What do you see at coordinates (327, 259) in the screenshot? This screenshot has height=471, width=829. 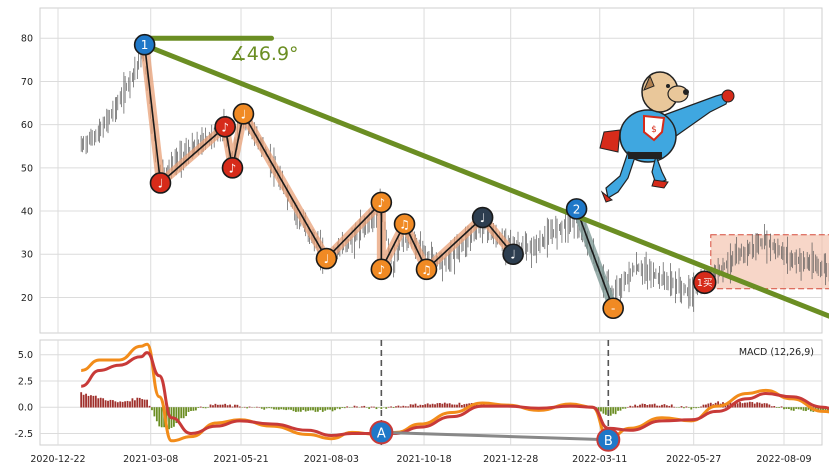 I see `wave-marker-label: ♩` at bounding box center [327, 259].